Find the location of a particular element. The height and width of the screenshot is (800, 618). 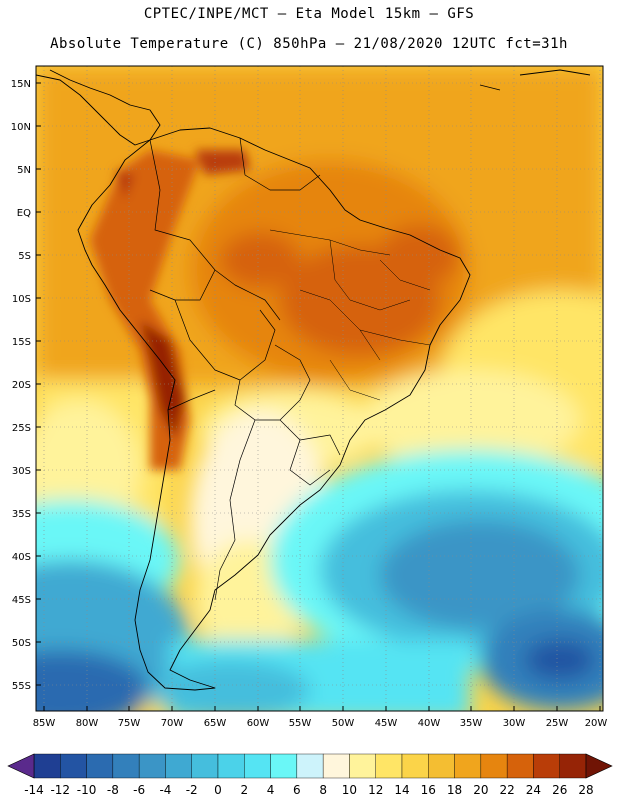

colorbar-label: -4 is located at coordinates (165, 790).